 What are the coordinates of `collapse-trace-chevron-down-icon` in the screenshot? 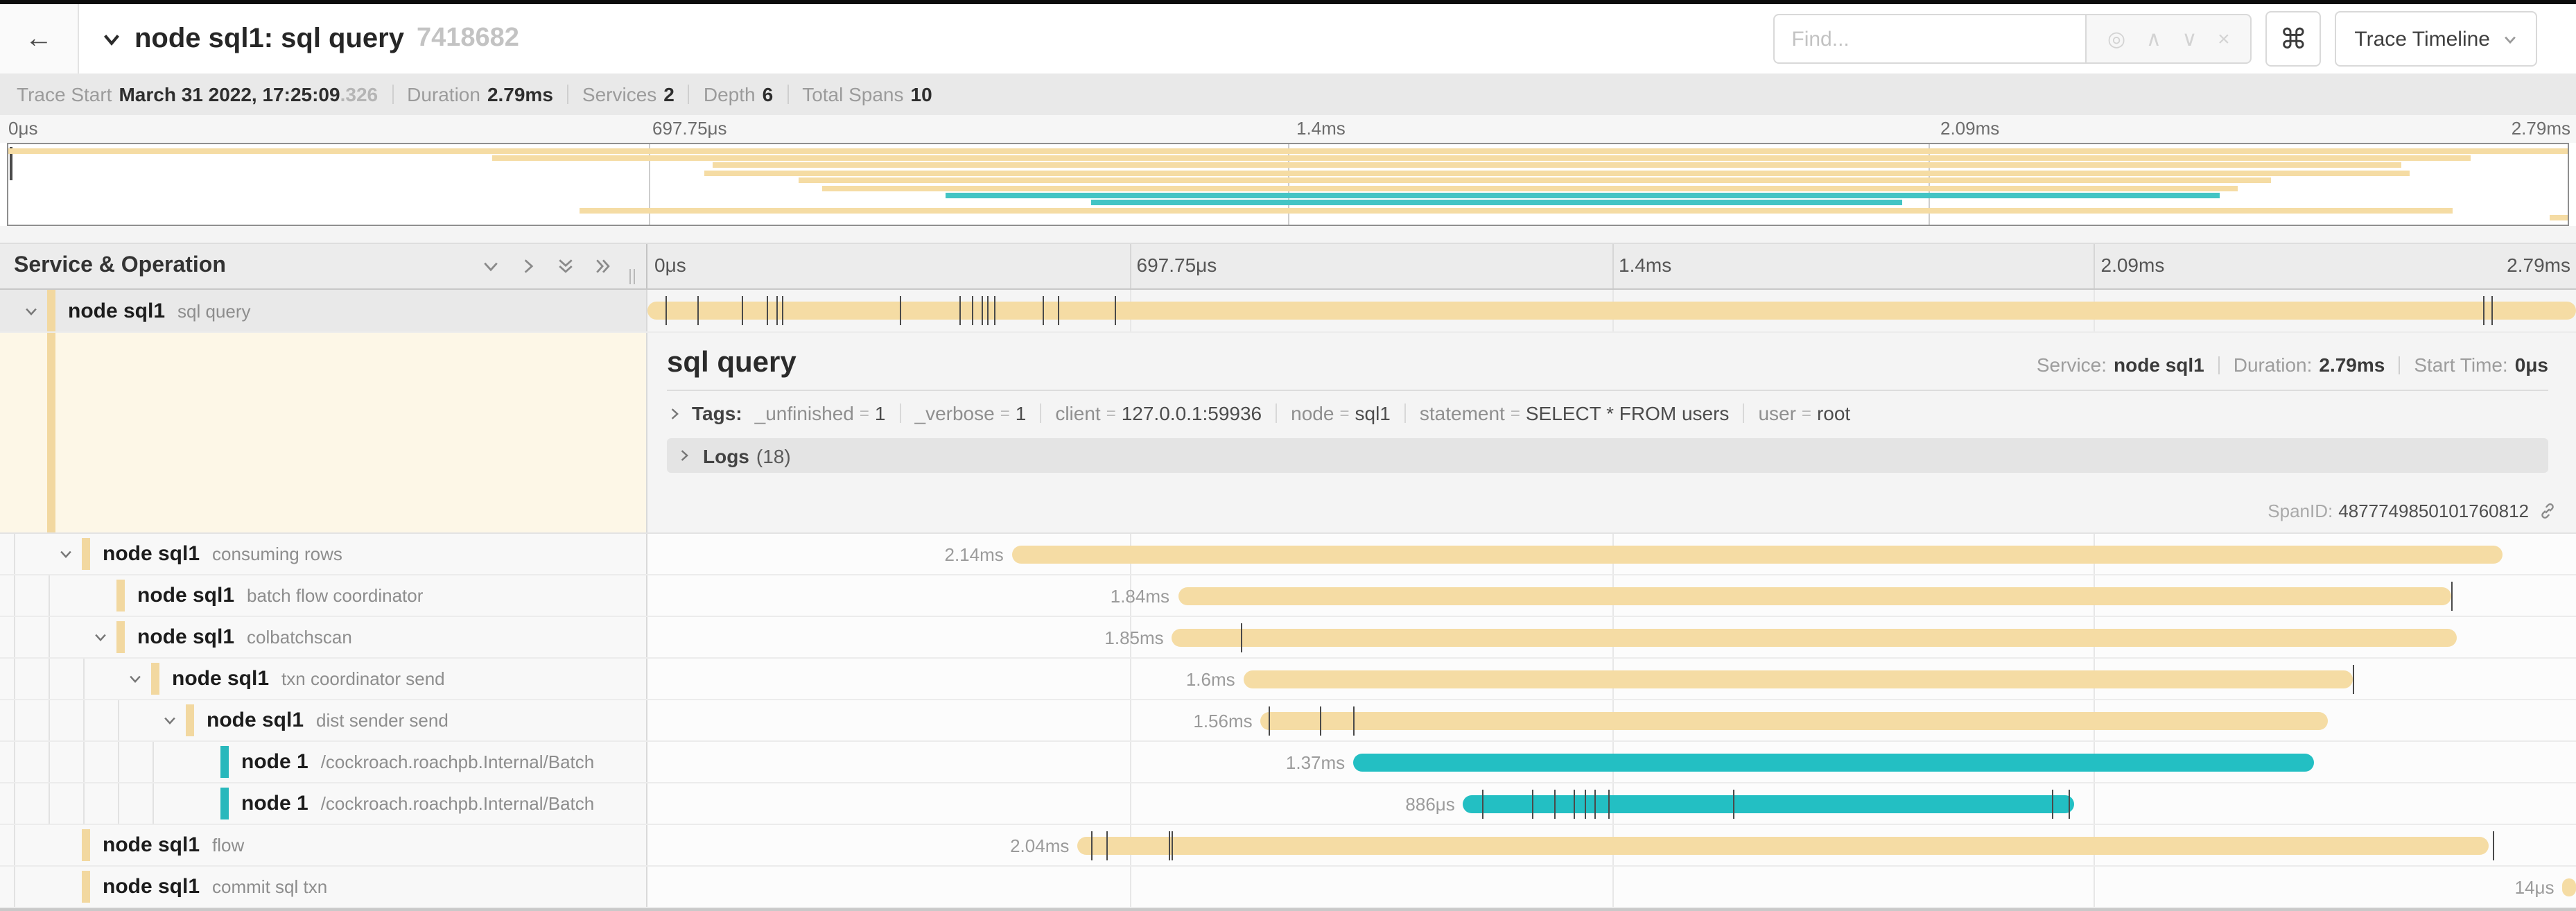 It's located at (111, 38).